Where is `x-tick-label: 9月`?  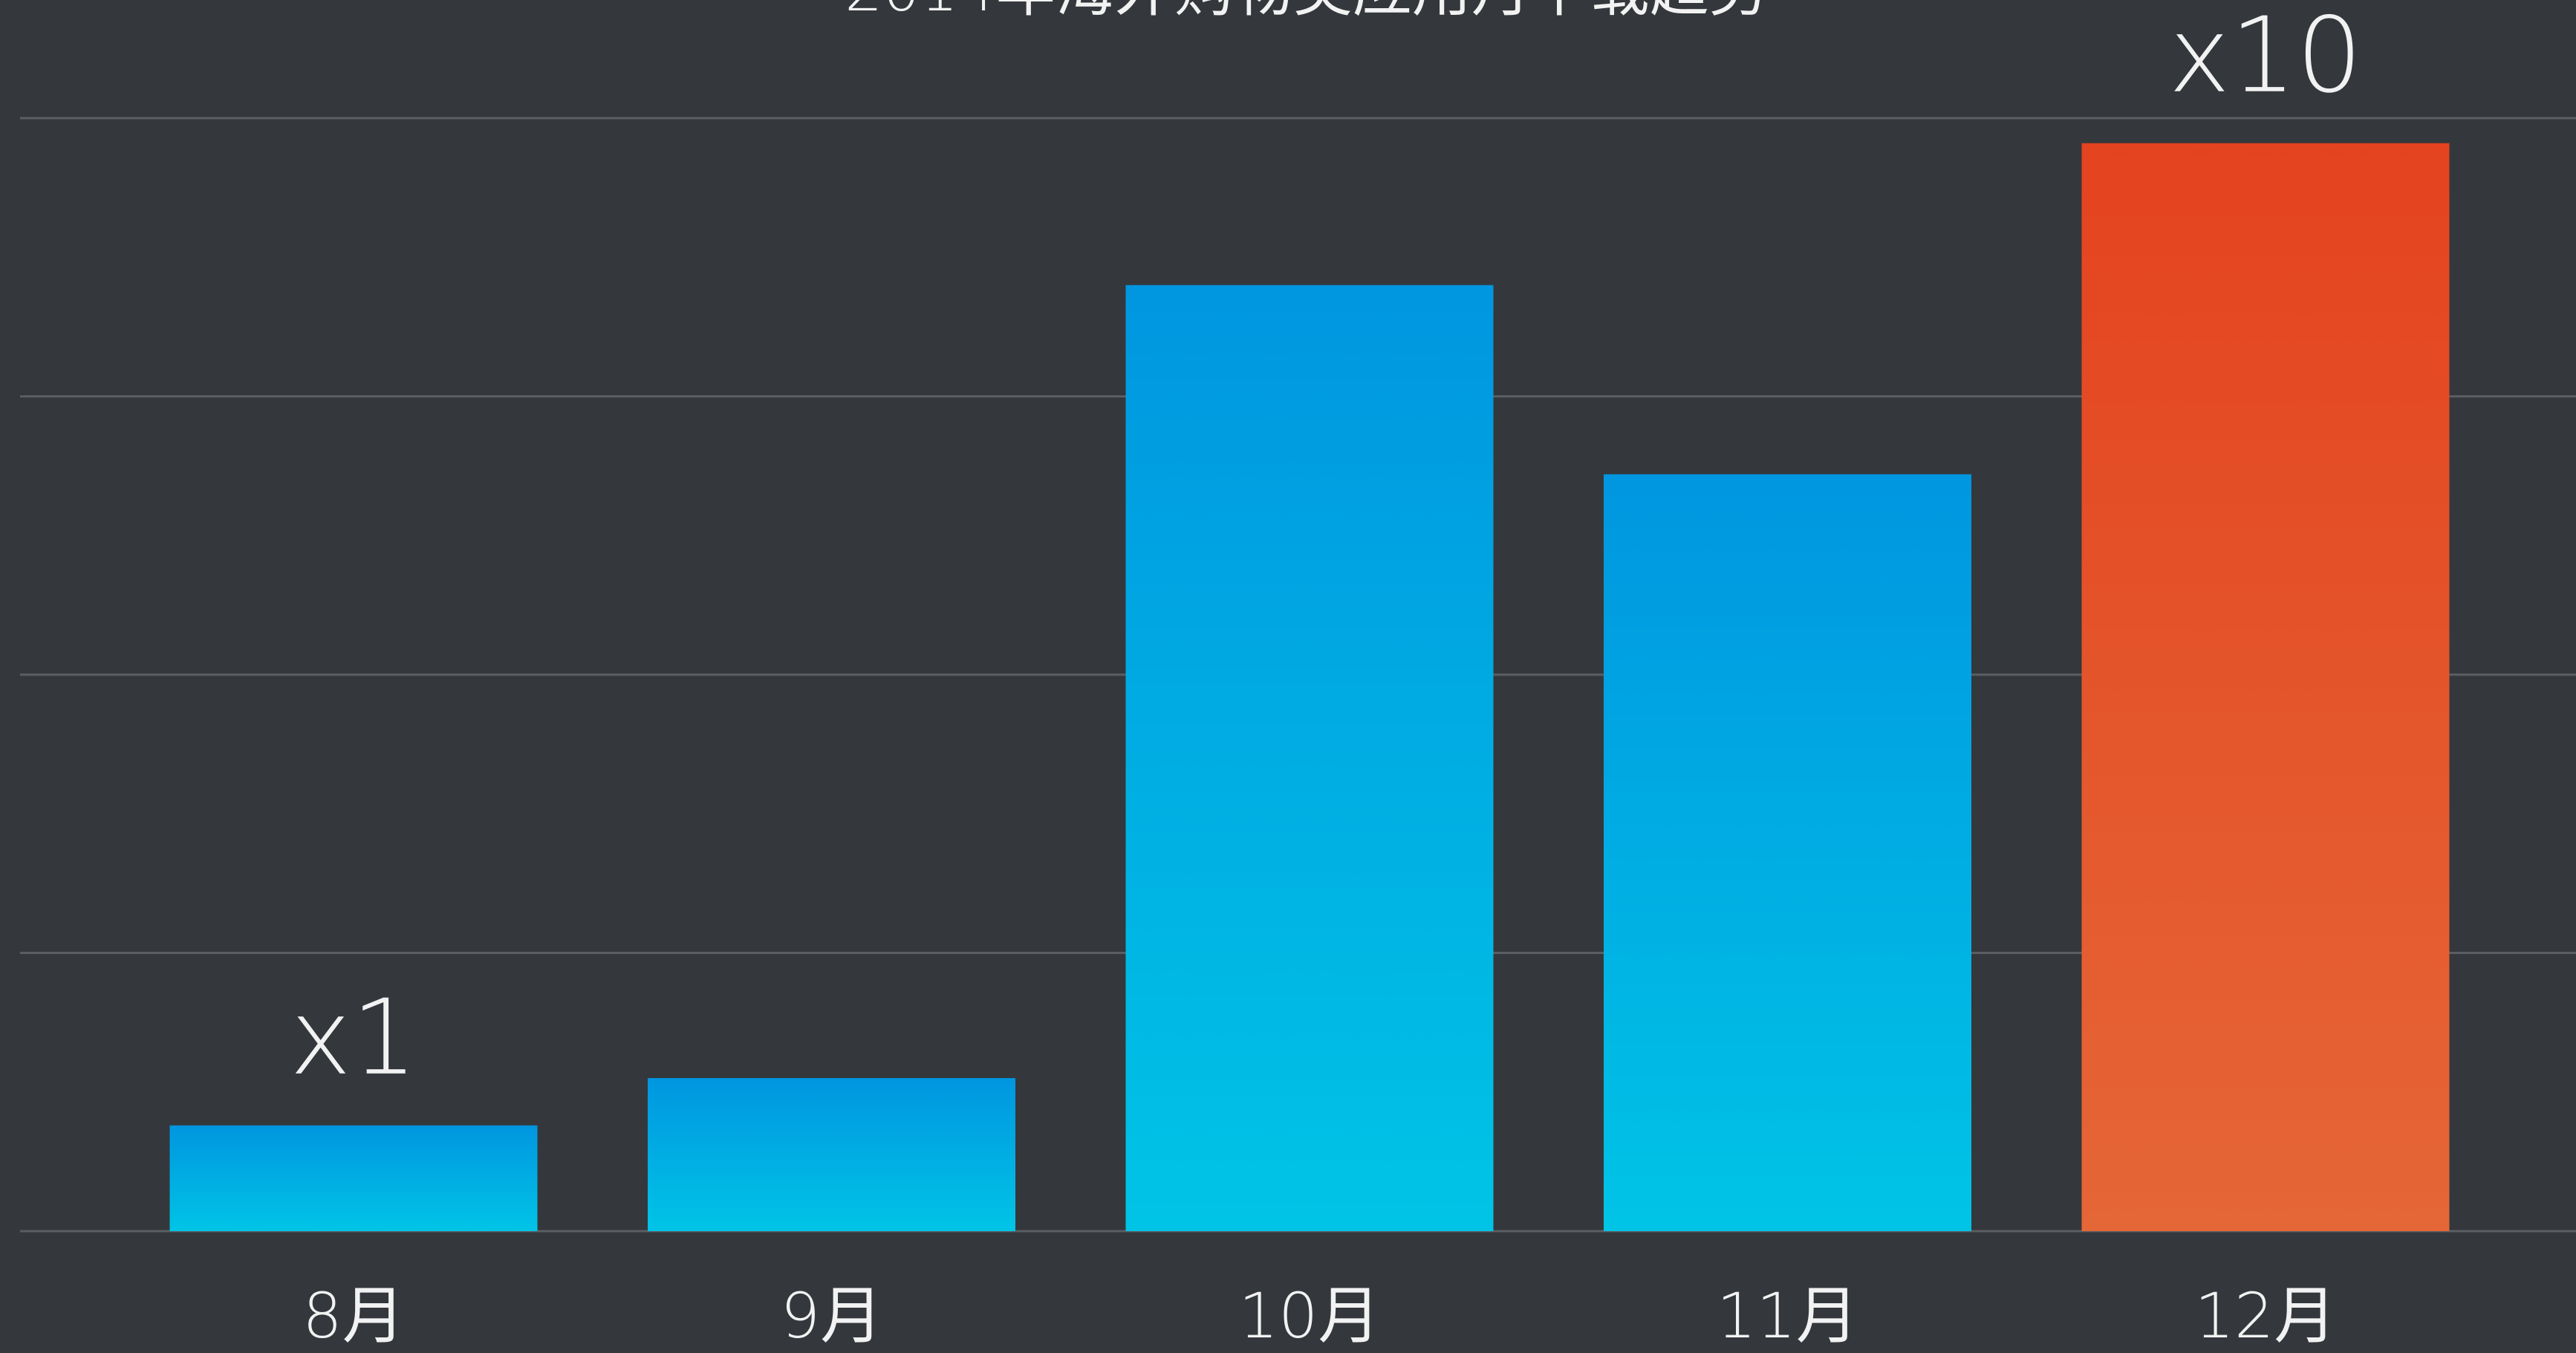 x-tick-label: 9月 is located at coordinates (831, 1315).